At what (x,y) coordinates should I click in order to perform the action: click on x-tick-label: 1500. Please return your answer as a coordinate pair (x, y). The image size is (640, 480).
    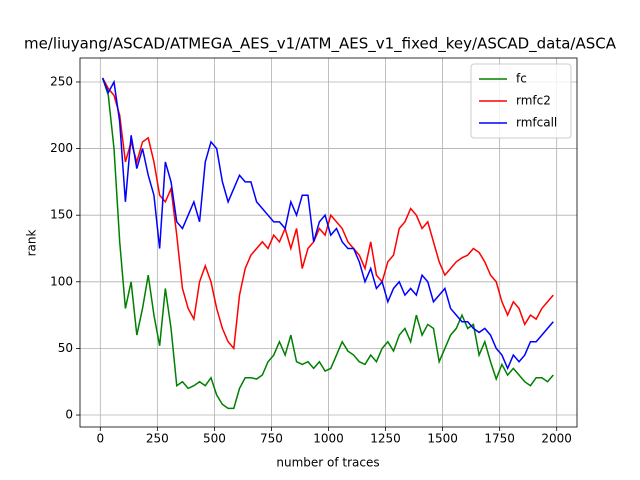
    Looking at the image, I should click on (442, 439).